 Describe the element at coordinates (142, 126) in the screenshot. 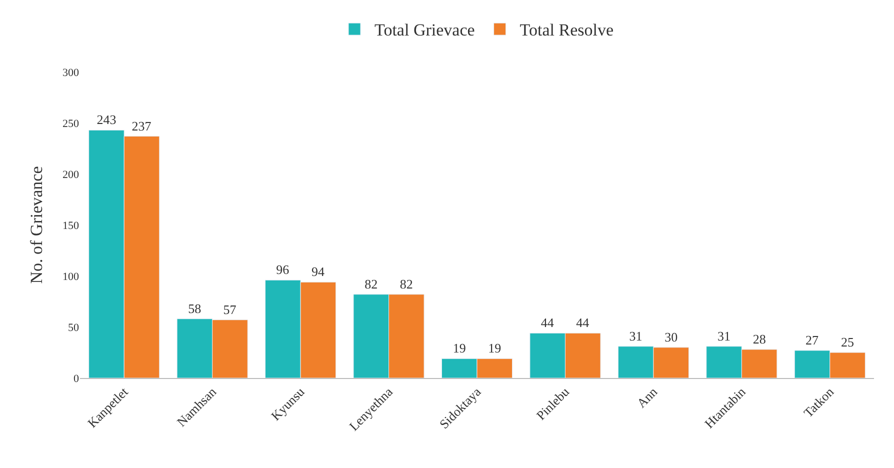

I see `data-label: 237` at that location.